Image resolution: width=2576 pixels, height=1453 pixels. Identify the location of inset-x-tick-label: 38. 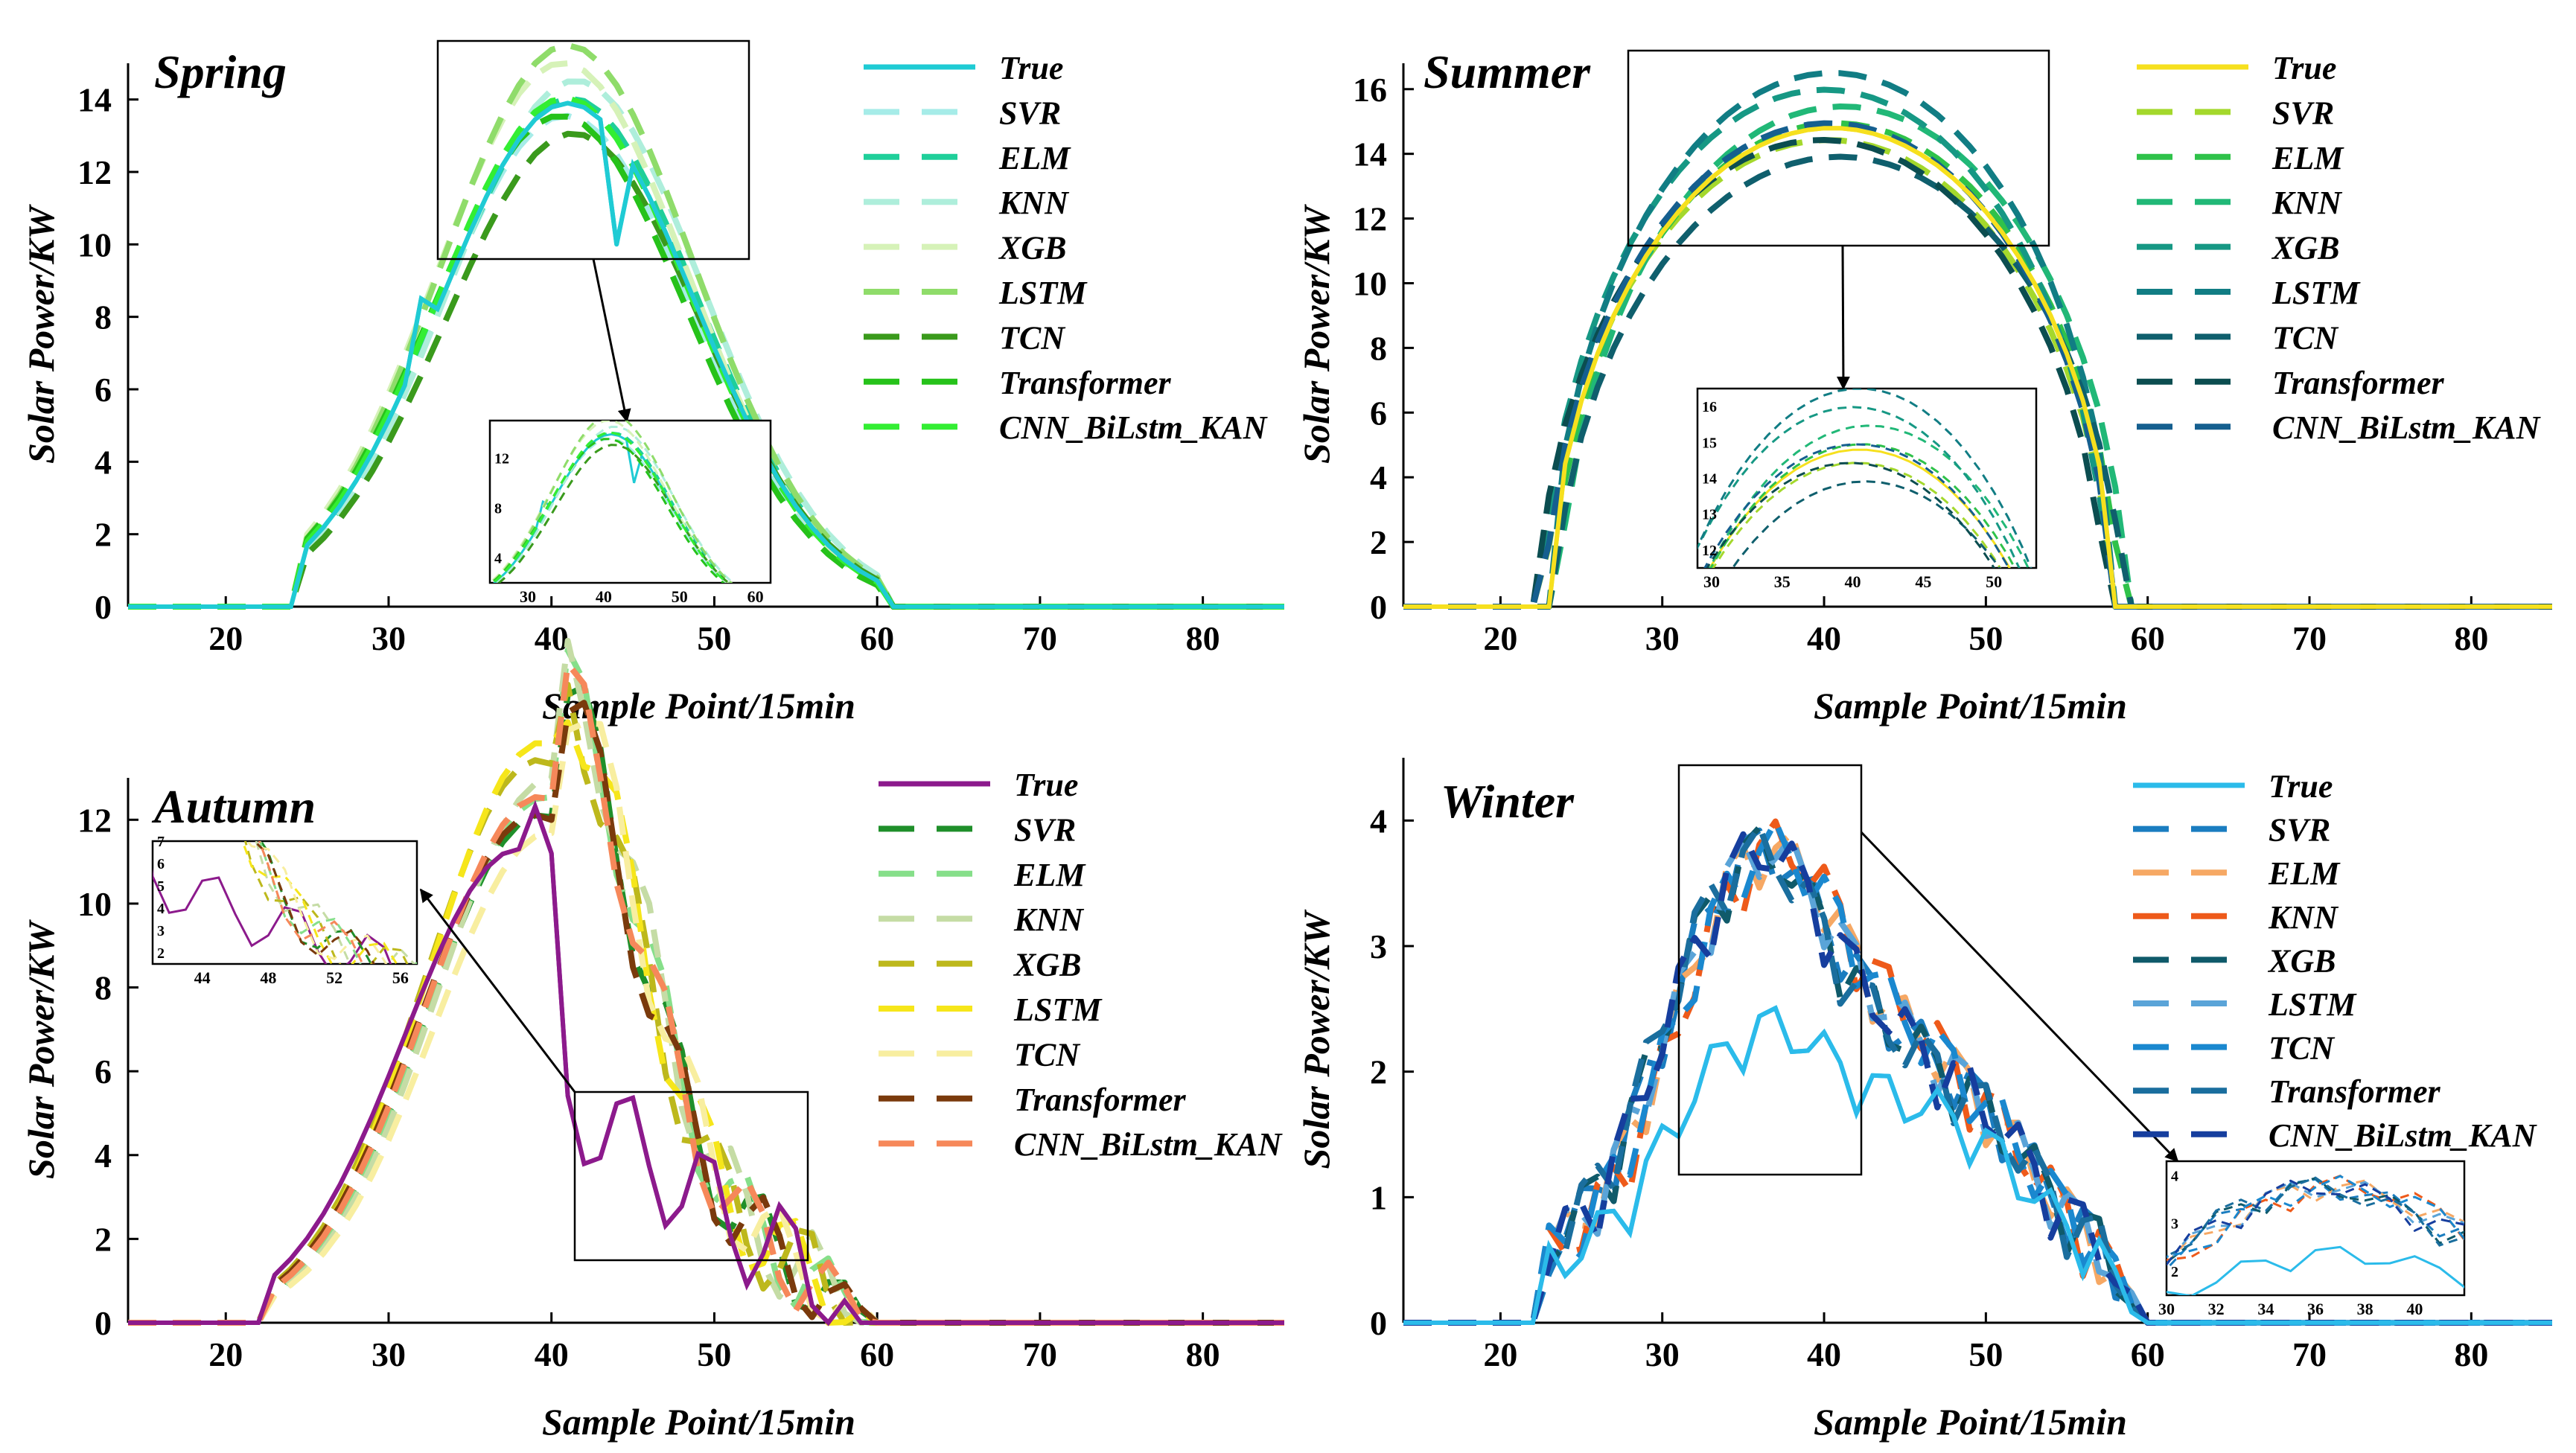
(2365, 1309).